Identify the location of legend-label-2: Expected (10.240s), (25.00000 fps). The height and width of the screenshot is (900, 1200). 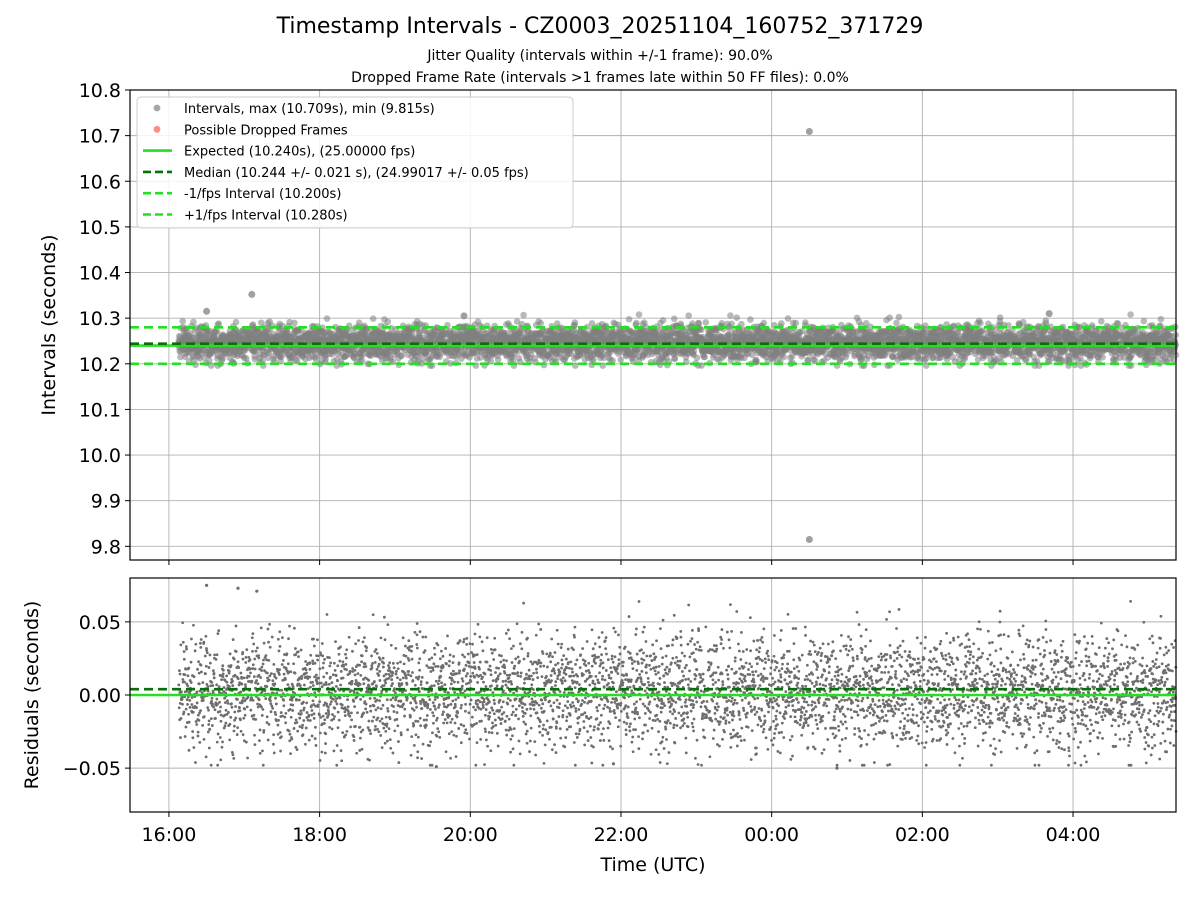
(299, 152).